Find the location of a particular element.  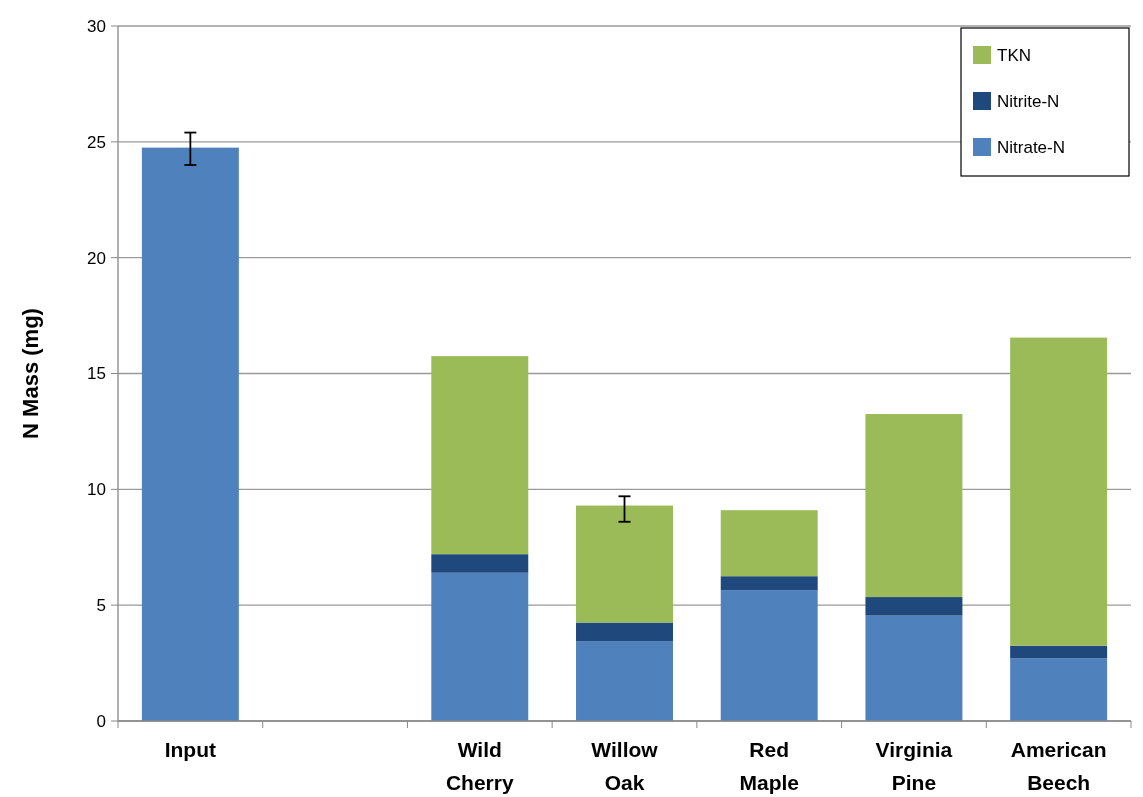

y-axis-title: N Mass (mg) is located at coordinates (30, 373).